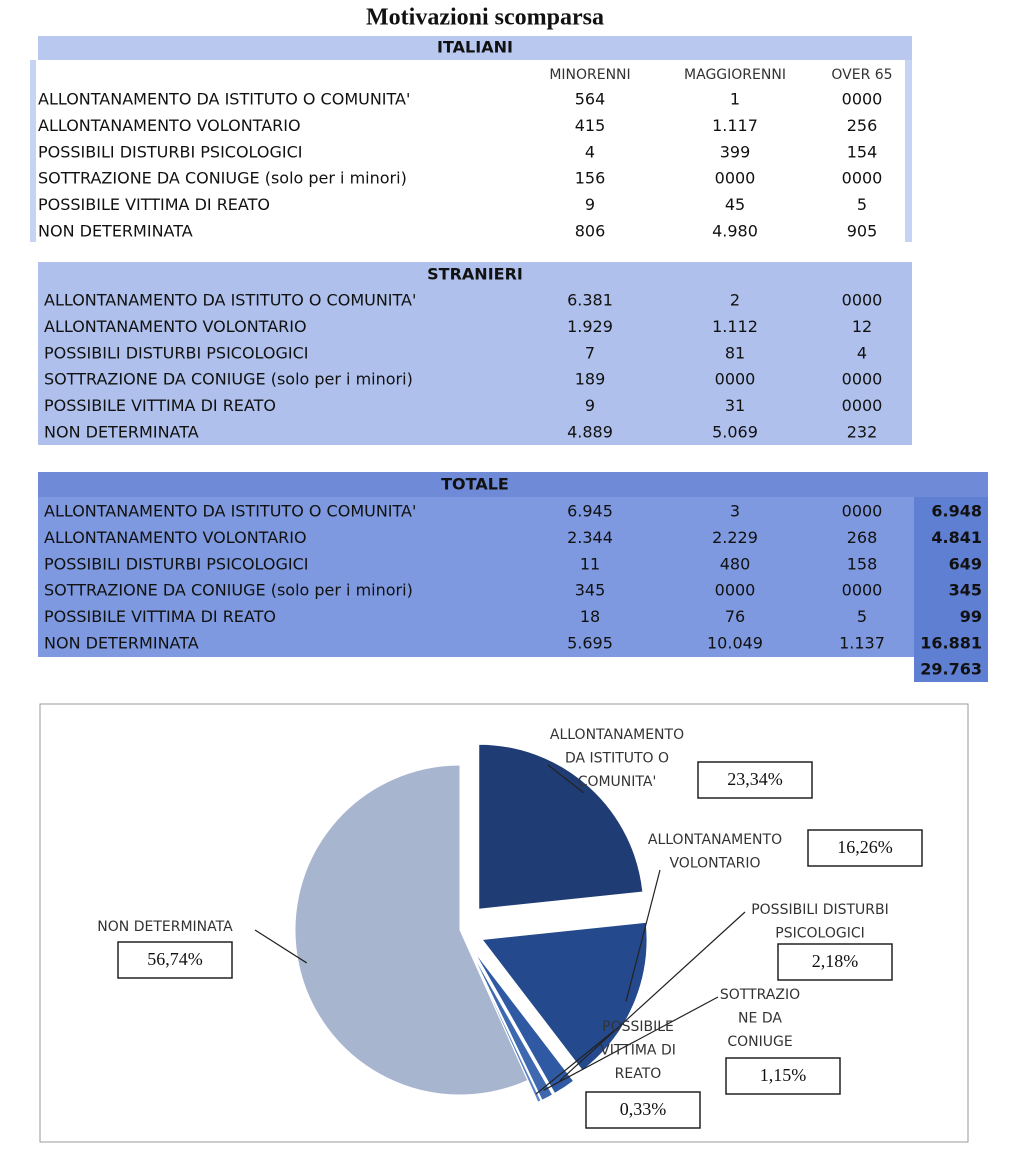 The image size is (1024, 1159). Describe the element at coordinates (956, 511) in the screenshot. I see `cell: 6.948` at that location.